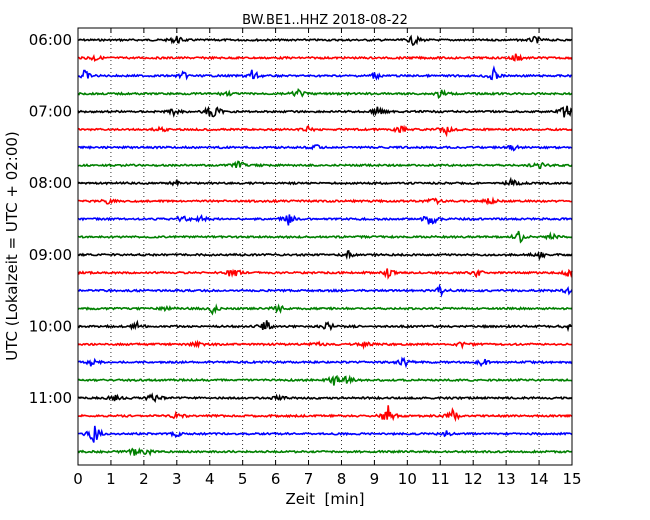 The width and height of the screenshot is (650, 520). I want to click on x-tick-label: 4, so click(210, 479).